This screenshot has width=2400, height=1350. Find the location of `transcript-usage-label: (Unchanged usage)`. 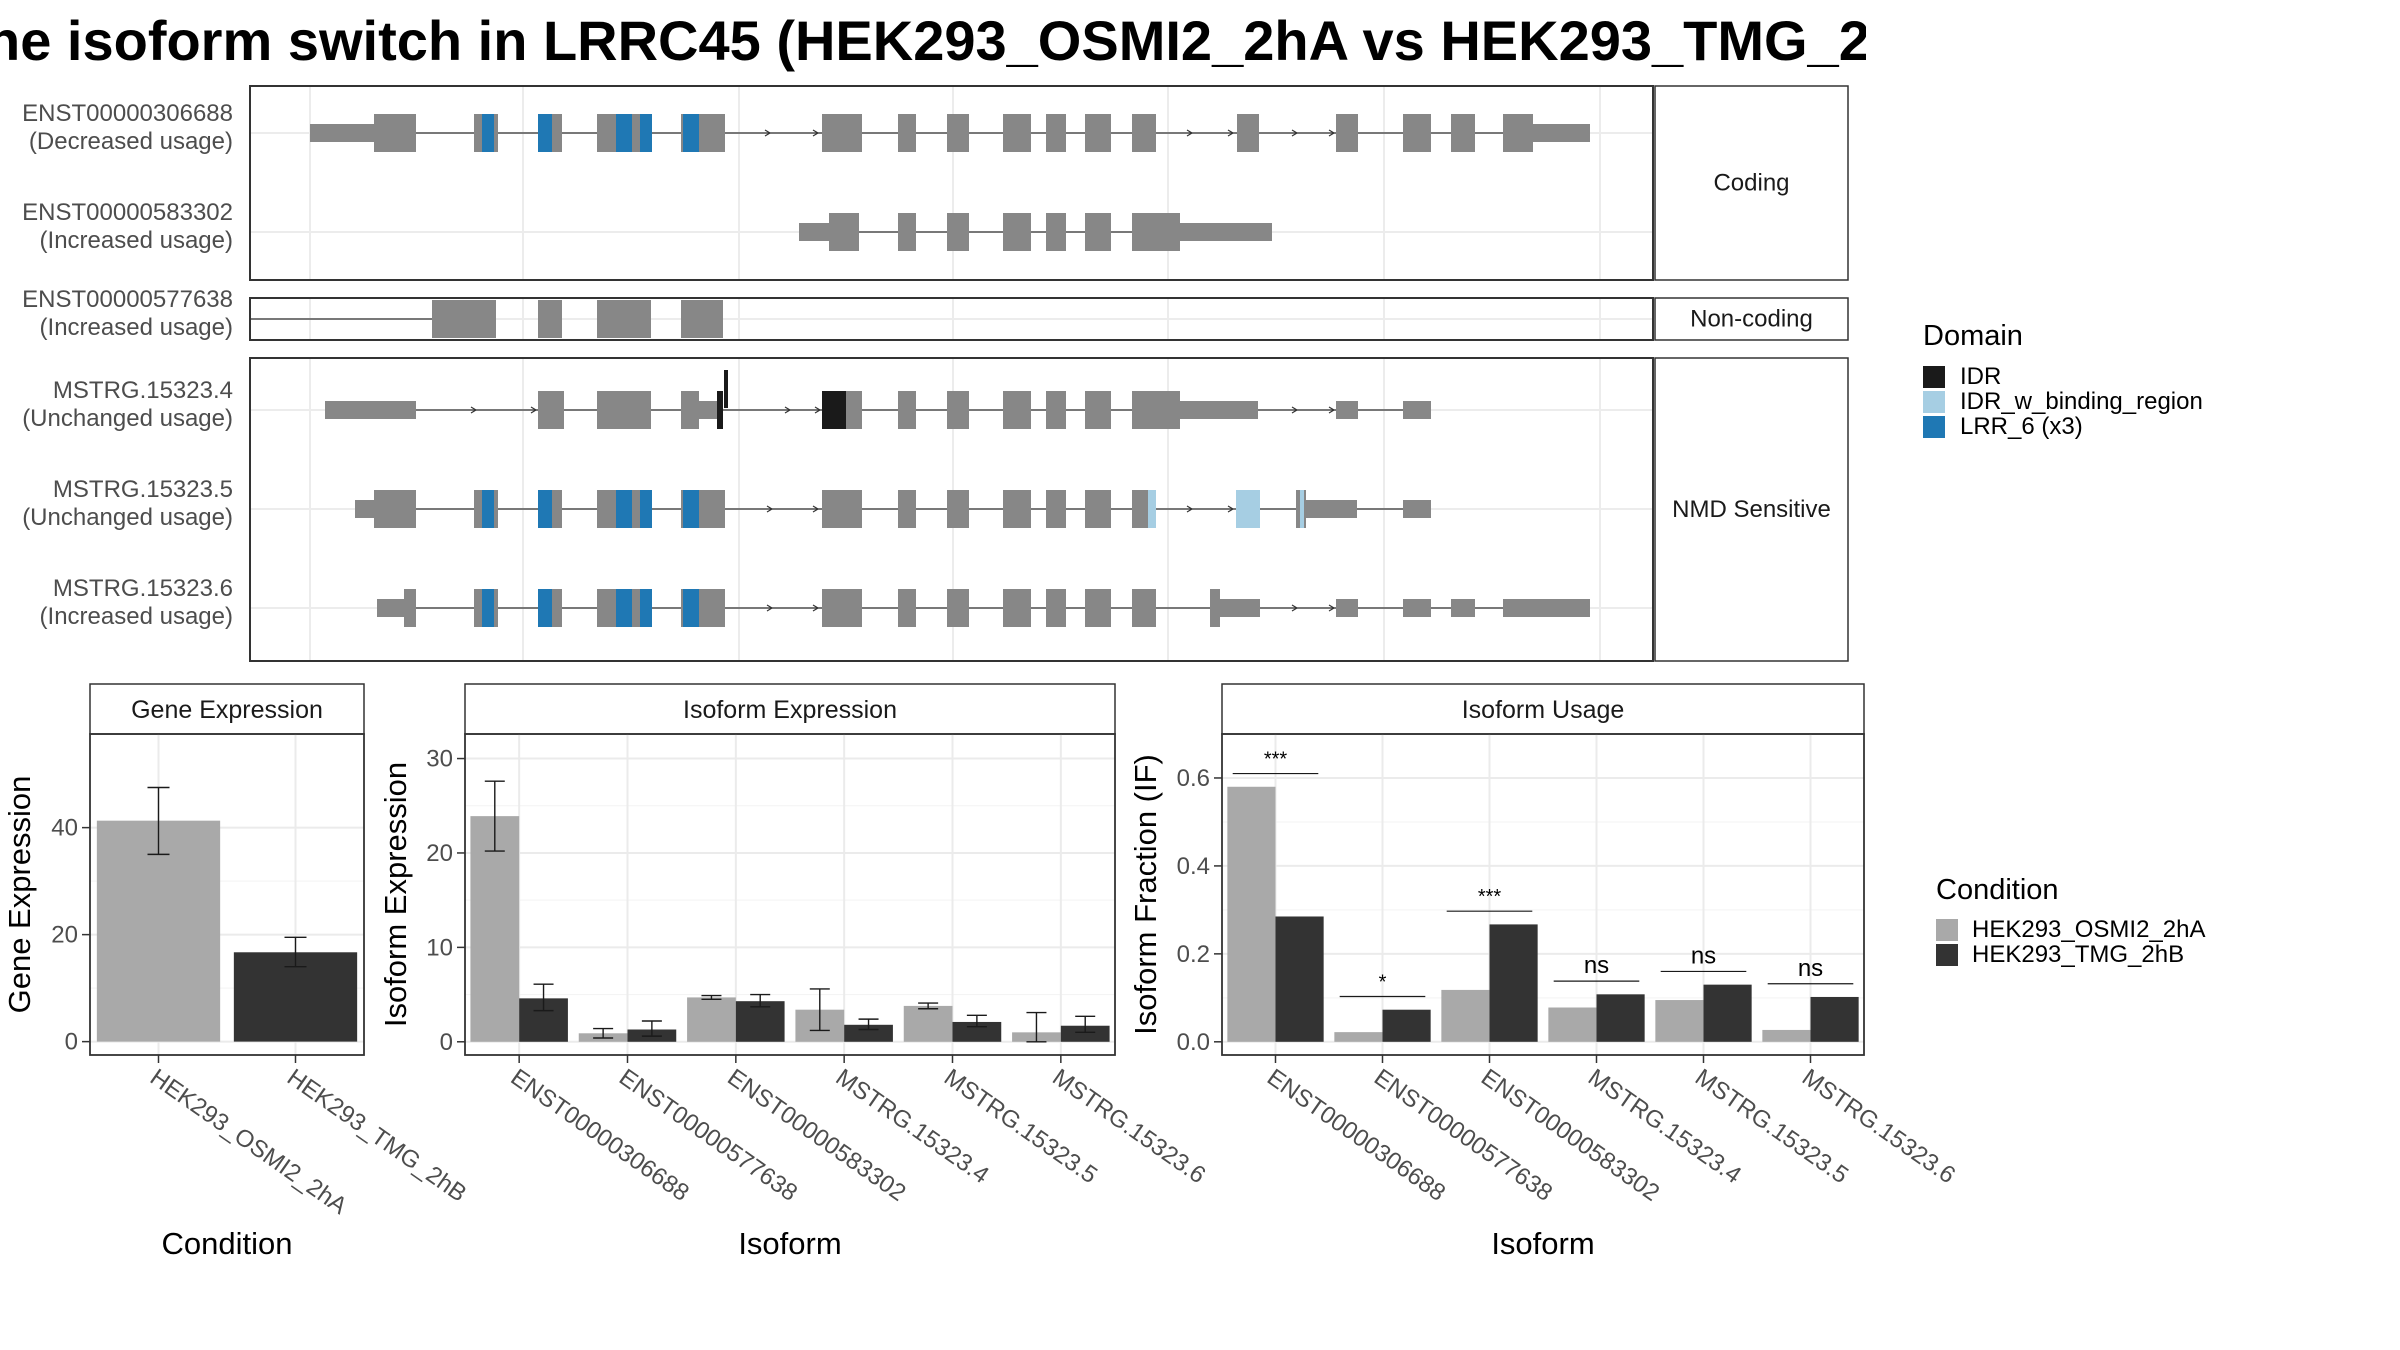

transcript-usage-label: (Unchanged usage) is located at coordinates (127, 418).